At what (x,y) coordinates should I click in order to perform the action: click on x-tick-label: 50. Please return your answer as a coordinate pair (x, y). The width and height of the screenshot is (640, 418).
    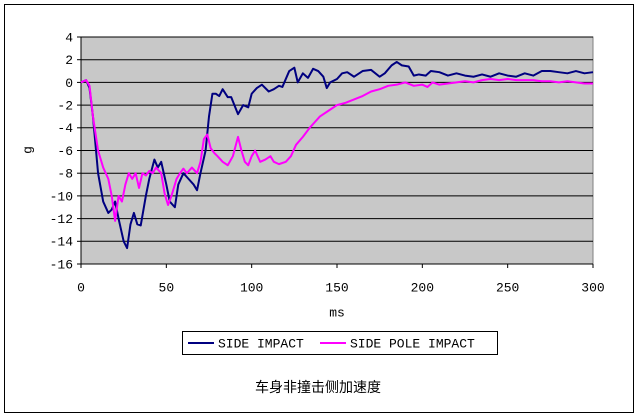
    Looking at the image, I should click on (167, 287).